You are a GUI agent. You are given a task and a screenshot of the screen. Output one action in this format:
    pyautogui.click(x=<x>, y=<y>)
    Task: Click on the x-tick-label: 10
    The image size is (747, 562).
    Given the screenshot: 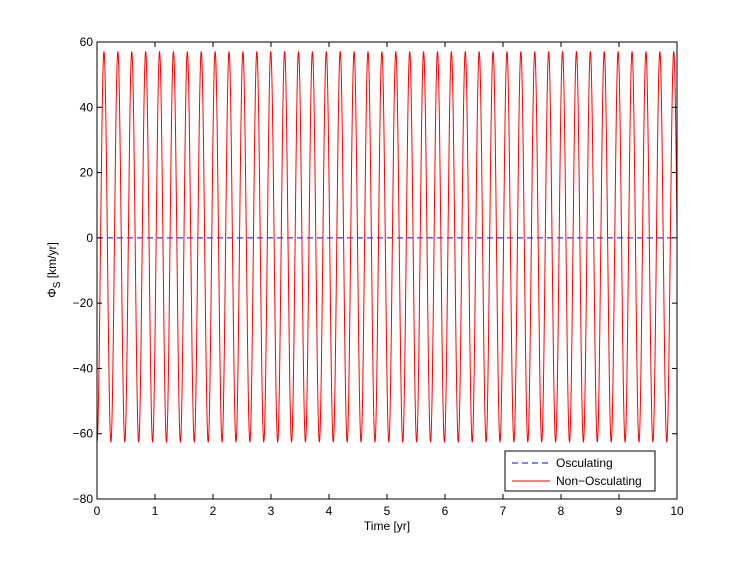 What is the action you would take?
    pyautogui.click(x=677, y=511)
    